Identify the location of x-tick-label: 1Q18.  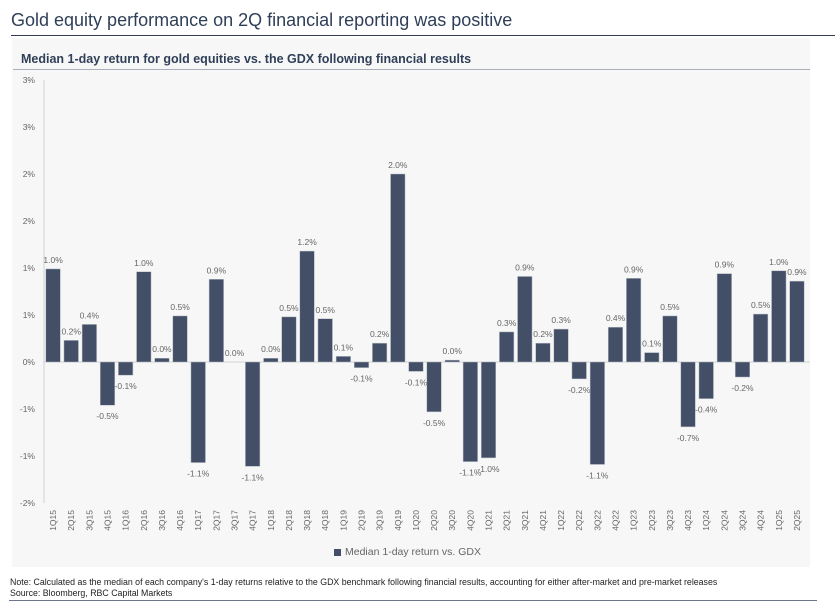
(271, 520).